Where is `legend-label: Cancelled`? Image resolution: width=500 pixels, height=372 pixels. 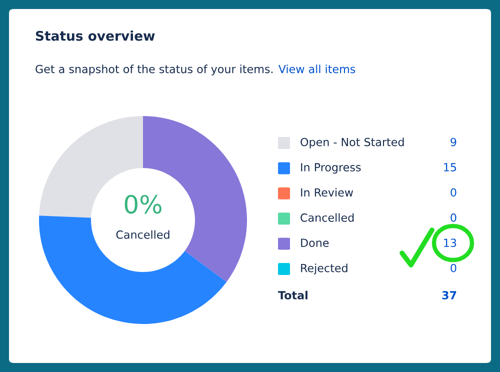 legend-label: Cancelled is located at coordinates (327, 217).